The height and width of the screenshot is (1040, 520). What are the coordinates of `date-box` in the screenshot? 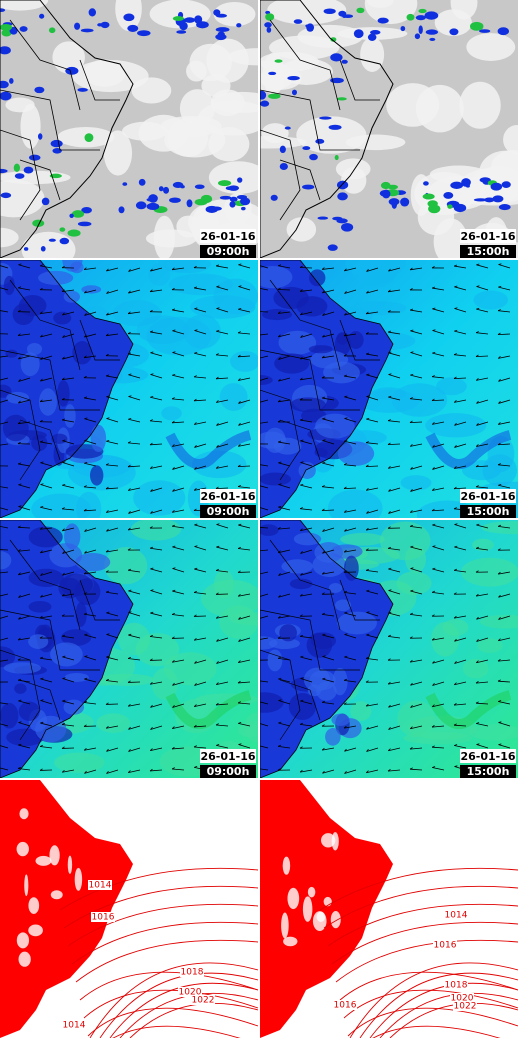 It's located at (488, 756).